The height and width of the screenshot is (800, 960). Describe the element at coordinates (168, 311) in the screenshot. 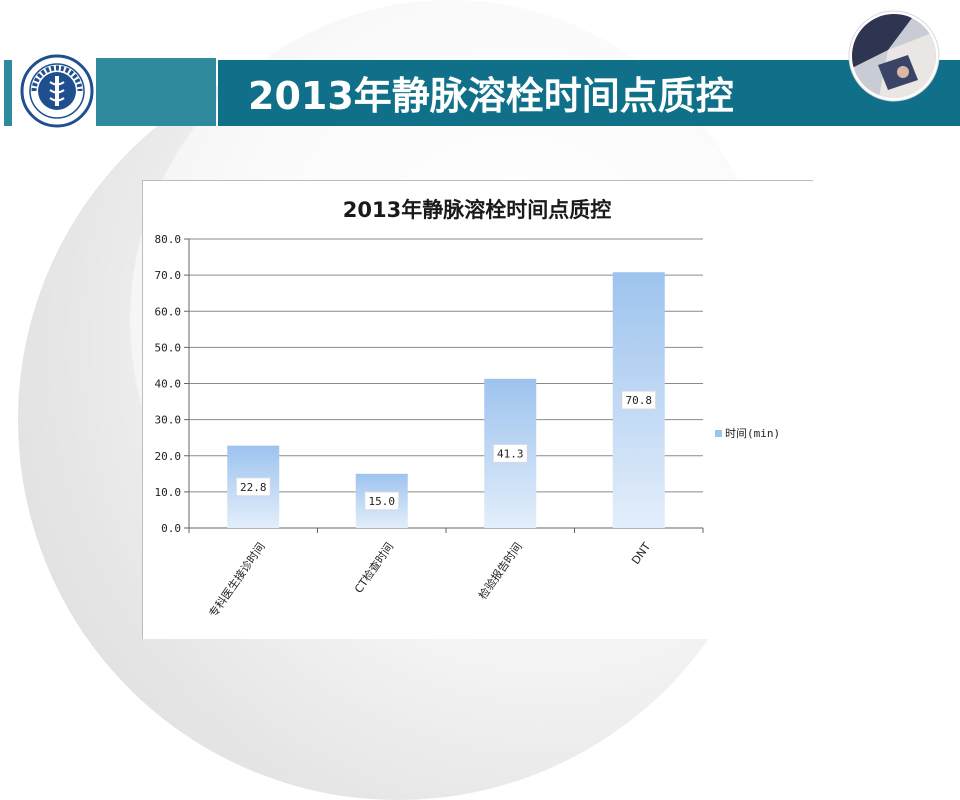

I see `y-tick-label: 60.0` at that location.